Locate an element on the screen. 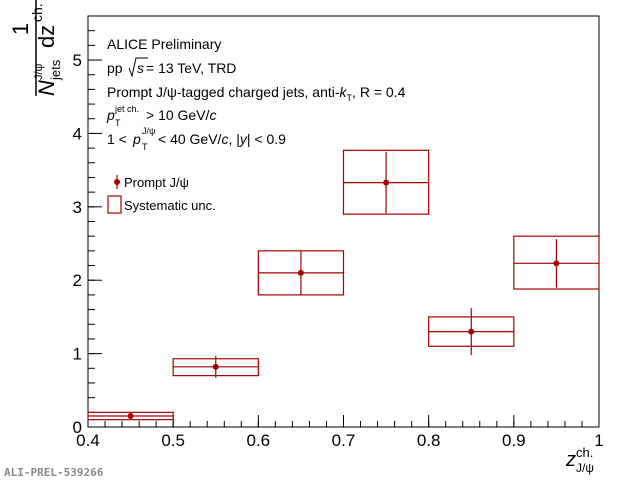 The height and width of the screenshot is (482, 620). y-tick-labels: 0 1 2 3 4 5 is located at coordinates (77, 244).